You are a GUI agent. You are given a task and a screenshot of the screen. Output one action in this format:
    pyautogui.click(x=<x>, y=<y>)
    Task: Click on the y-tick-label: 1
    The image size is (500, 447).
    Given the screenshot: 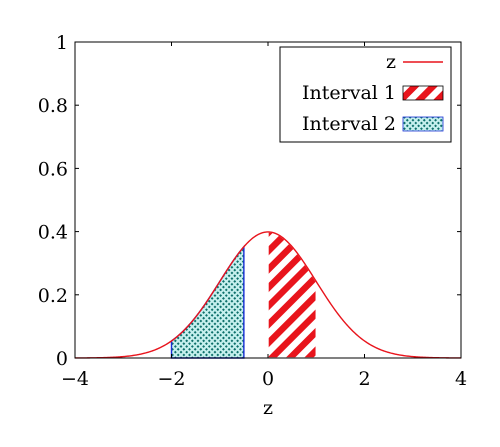 What is the action you would take?
    pyautogui.click(x=62, y=43)
    